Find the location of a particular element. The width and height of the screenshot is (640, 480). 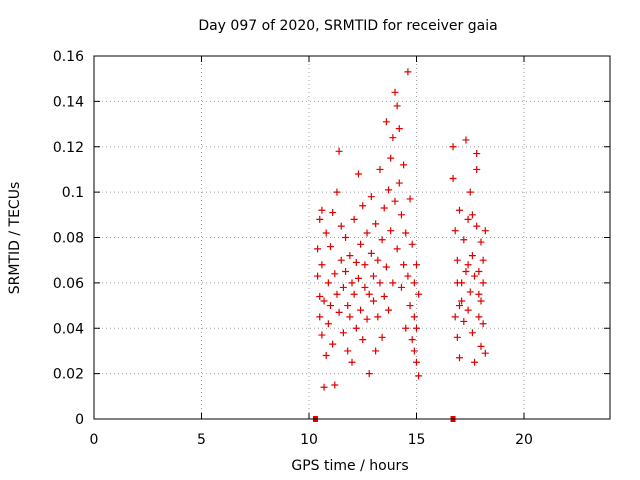

x-tick-label: 20 is located at coordinates (524, 440).